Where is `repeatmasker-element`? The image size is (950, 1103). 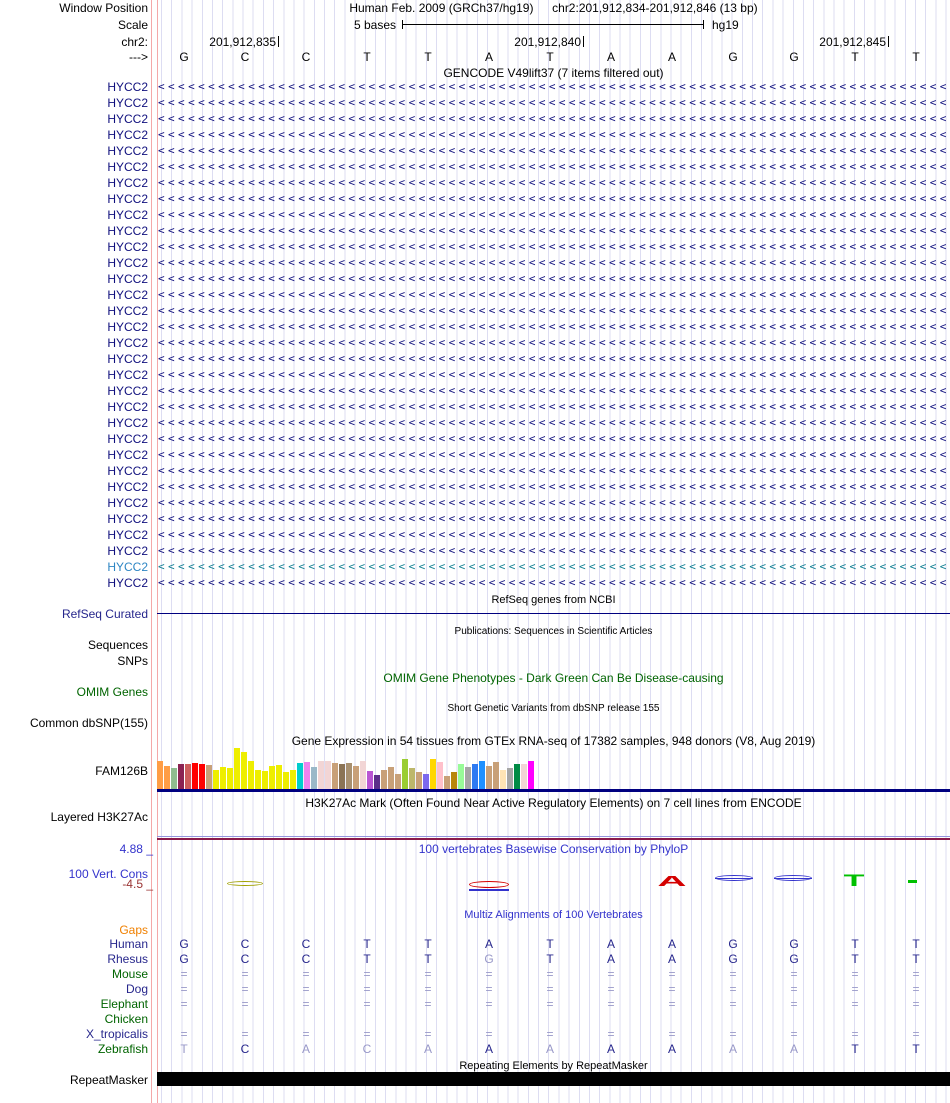
repeatmasker-element is located at coordinates (553, 1079).